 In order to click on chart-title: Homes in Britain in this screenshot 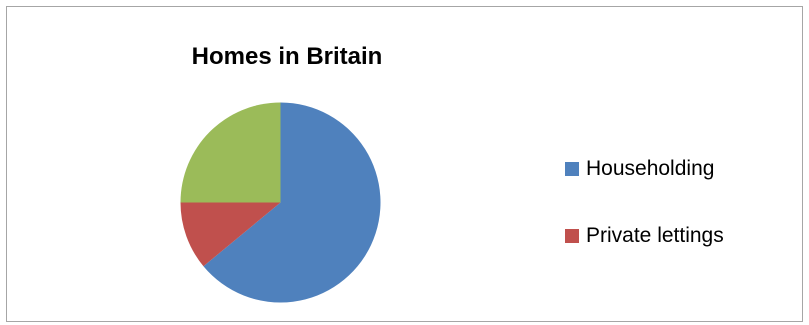, I will do `click(287, 56)`.